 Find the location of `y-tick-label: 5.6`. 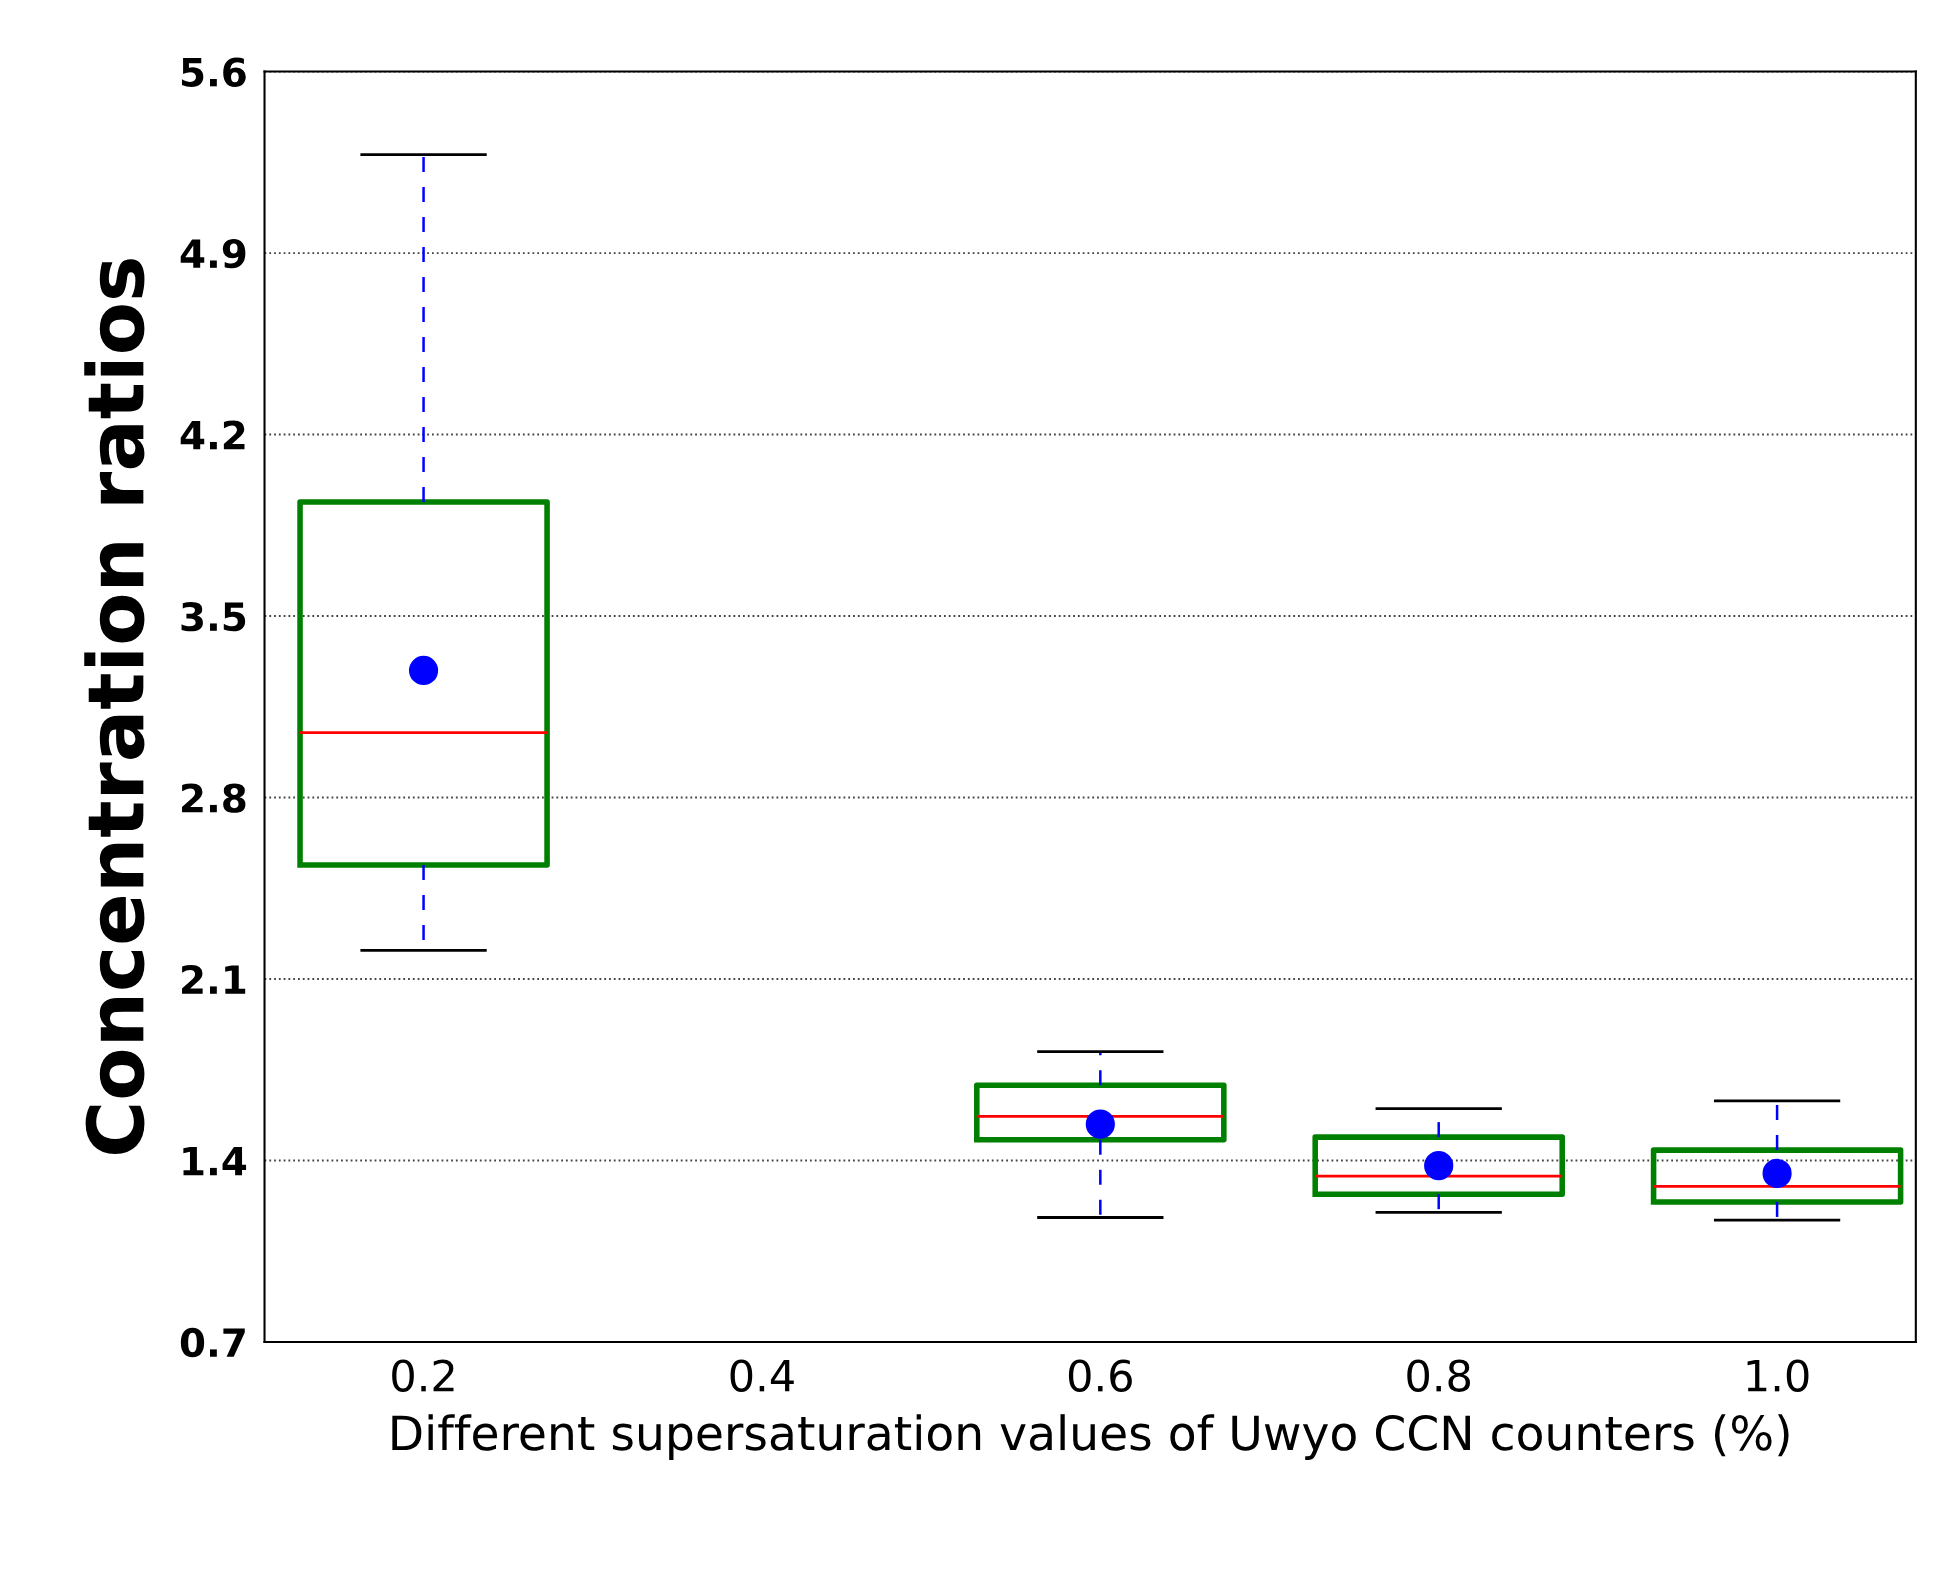

y-tick-label: 5.6 is located at coordinates (213, 72).